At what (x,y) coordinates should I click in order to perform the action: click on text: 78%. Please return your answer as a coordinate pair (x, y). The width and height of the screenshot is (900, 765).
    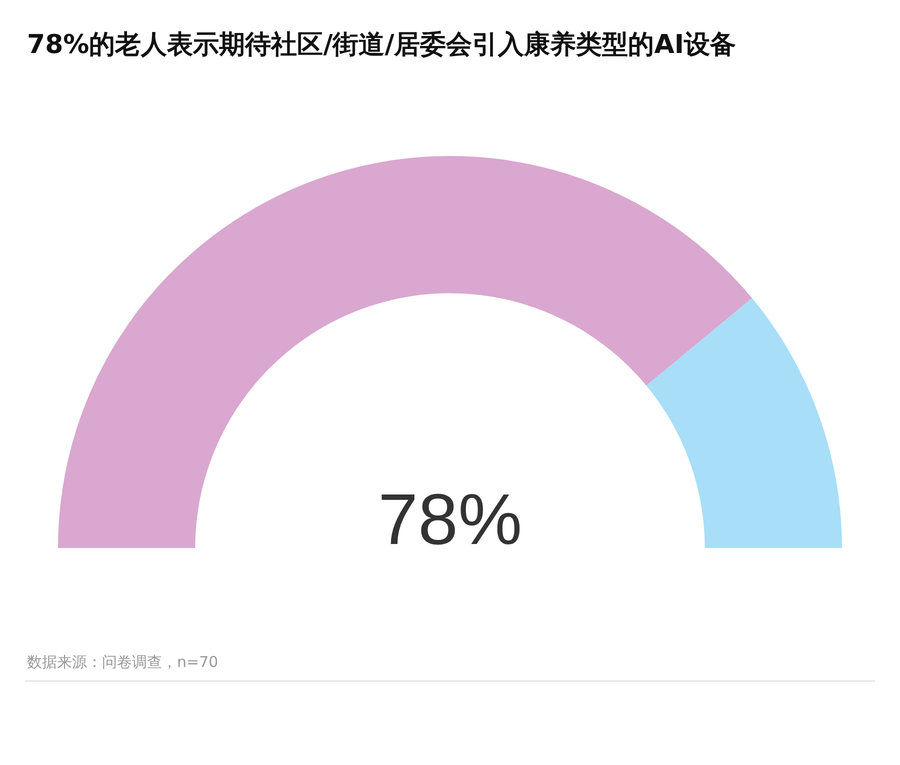
    Looking at the image, I should click on (450, 520).